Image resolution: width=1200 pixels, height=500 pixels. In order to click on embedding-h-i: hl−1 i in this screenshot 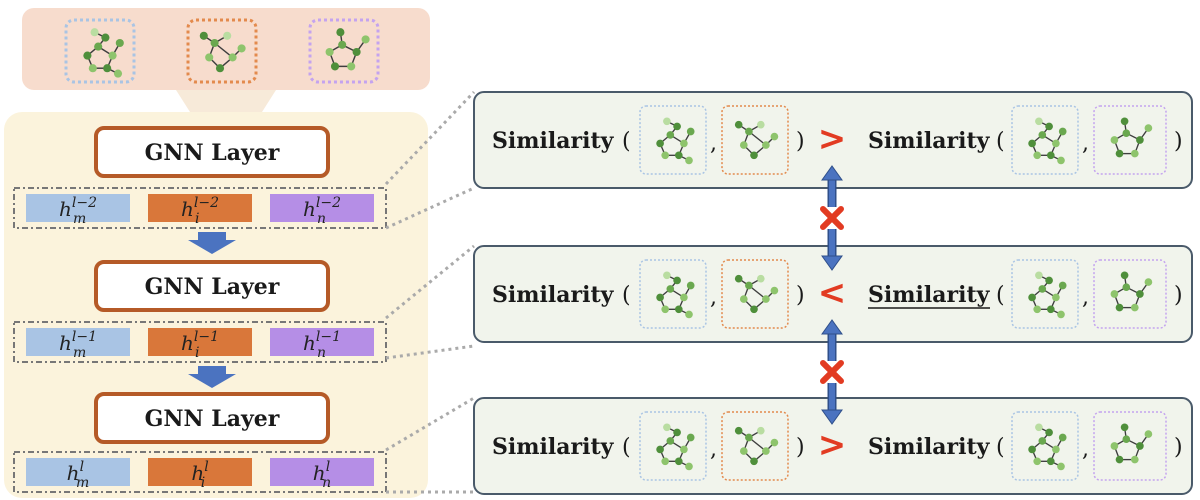, I will do `click(200, 344)`.